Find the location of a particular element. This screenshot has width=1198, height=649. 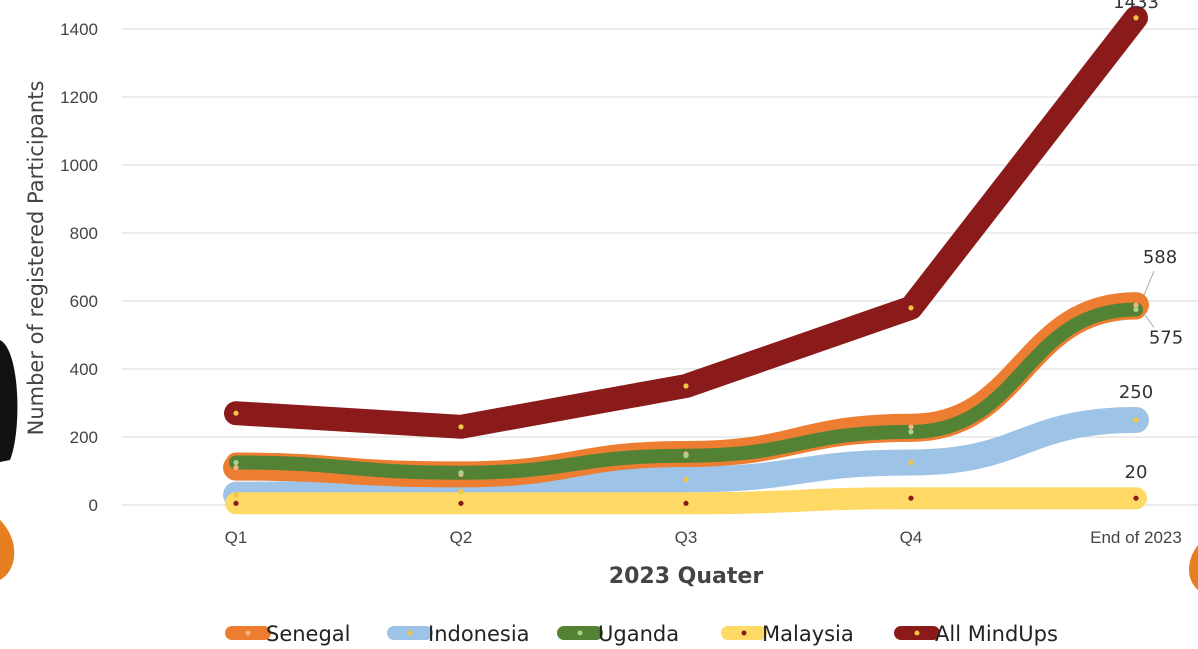

legend-label: Indonesia is located at coordinates (479, 634).